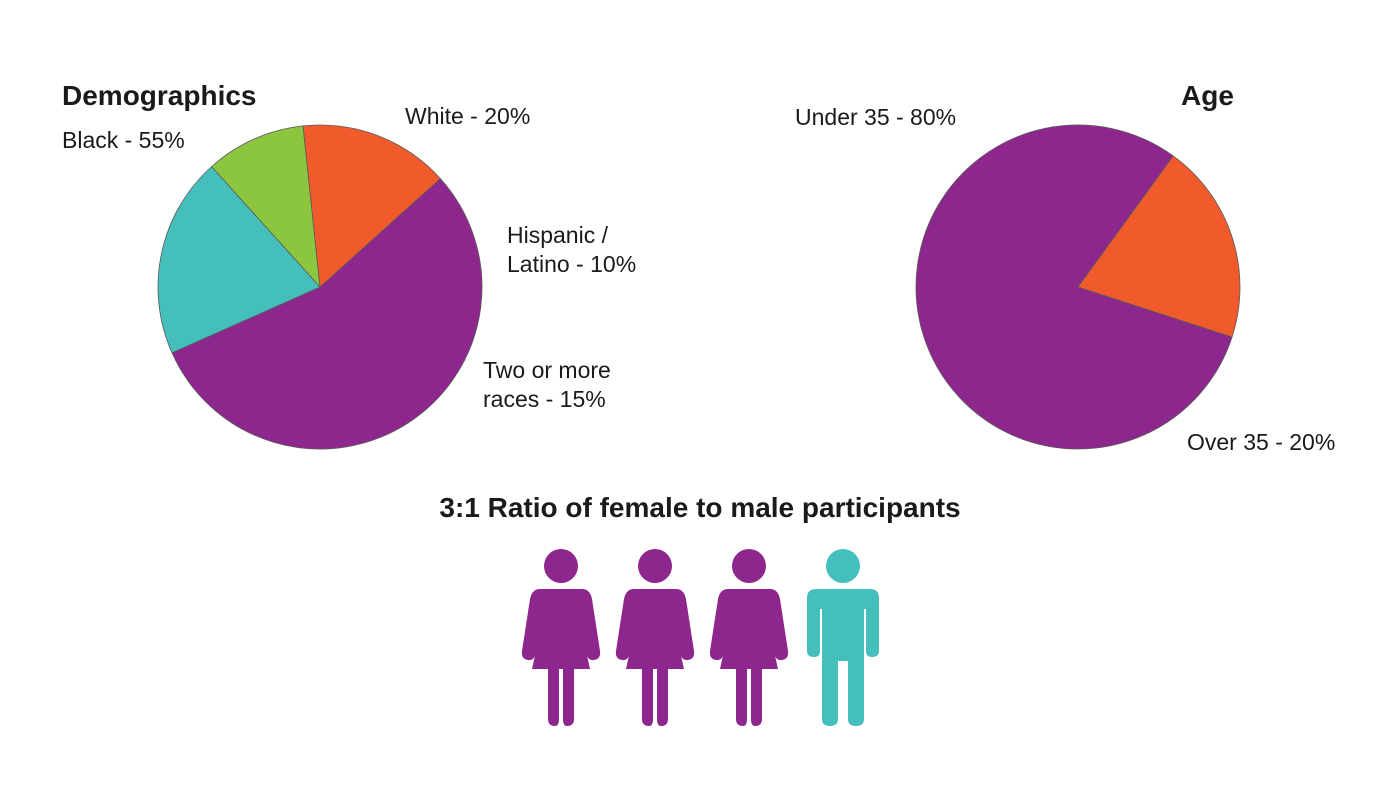 Image resolution: width=1400 pixels, height=787 pixels. What do you see at coordinates (557, 235) in the screenshot?
I see `slice-label-hispanic-line-1: Hispanic /` at bounding box center [557, 235].